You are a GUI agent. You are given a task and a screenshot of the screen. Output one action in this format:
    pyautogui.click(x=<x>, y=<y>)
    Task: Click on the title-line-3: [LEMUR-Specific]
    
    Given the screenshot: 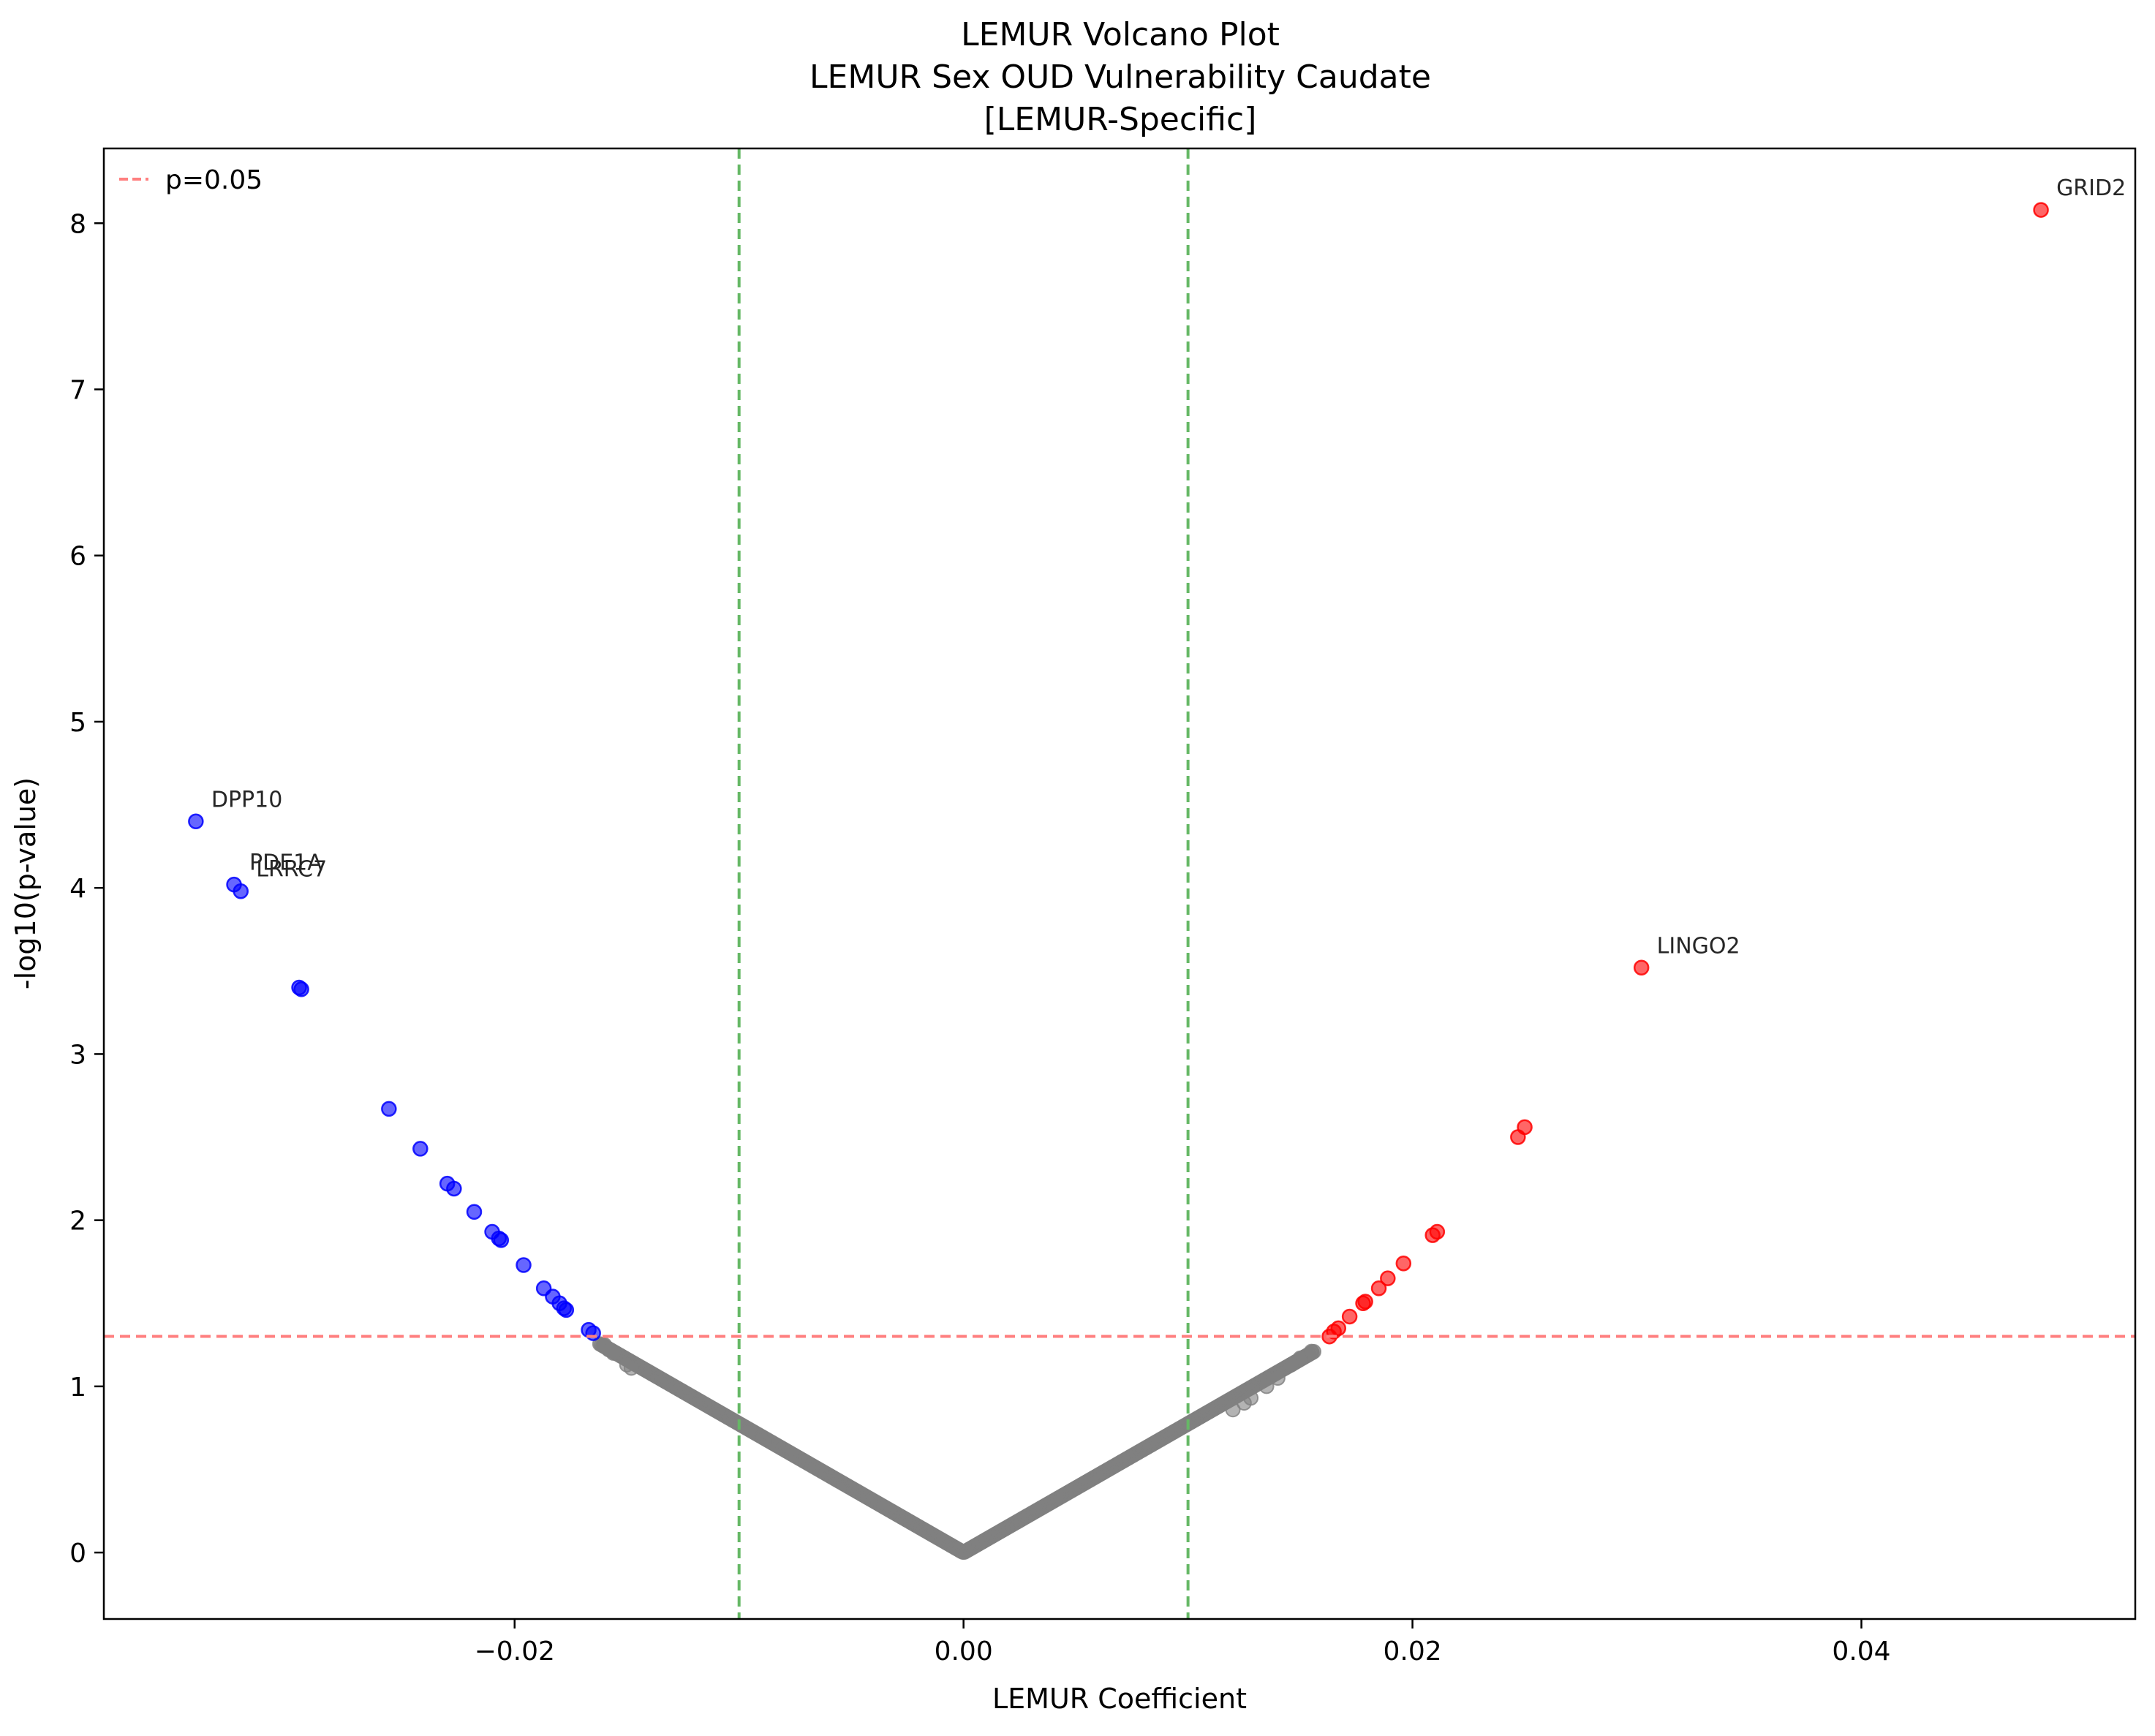 What is the action you would take?
    pyautogui.click(x=1120, y=120)
    